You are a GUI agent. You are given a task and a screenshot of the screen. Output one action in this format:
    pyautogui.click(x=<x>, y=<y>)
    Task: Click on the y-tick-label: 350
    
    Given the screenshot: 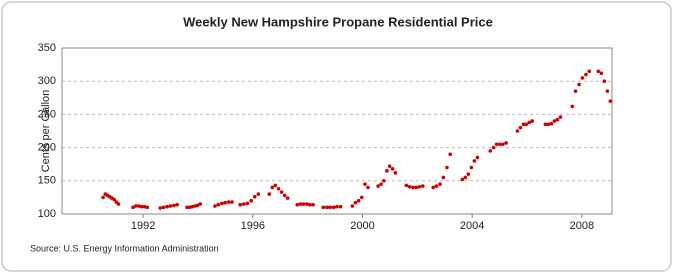 What is the action you would take?
    pyautogui.click(x=47, y=48)
    